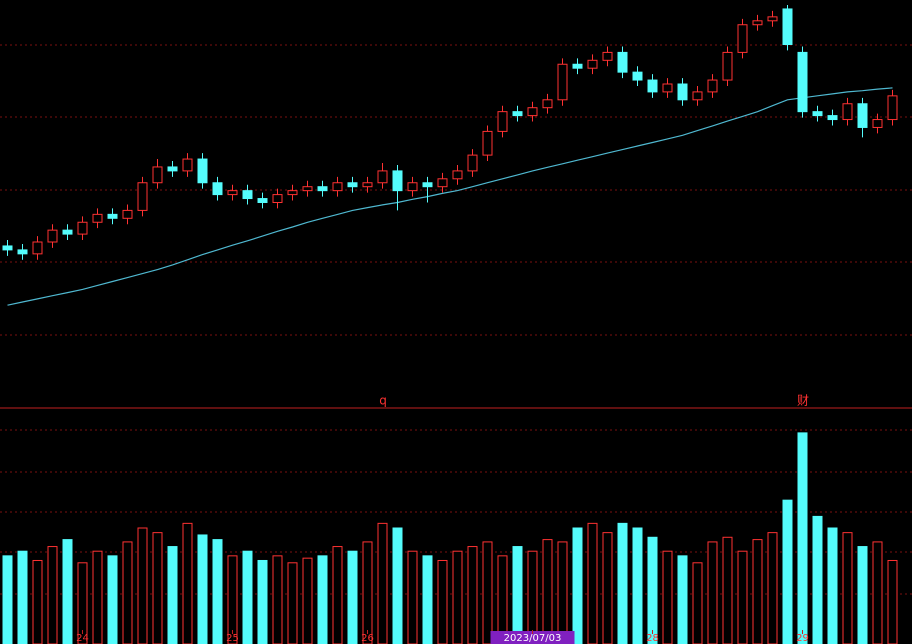 The width and height of the screenshot is (912, 644). Describe the element at coordinates (652, 638) in the screenshot. I see `x-tick-label: 28` at that location.